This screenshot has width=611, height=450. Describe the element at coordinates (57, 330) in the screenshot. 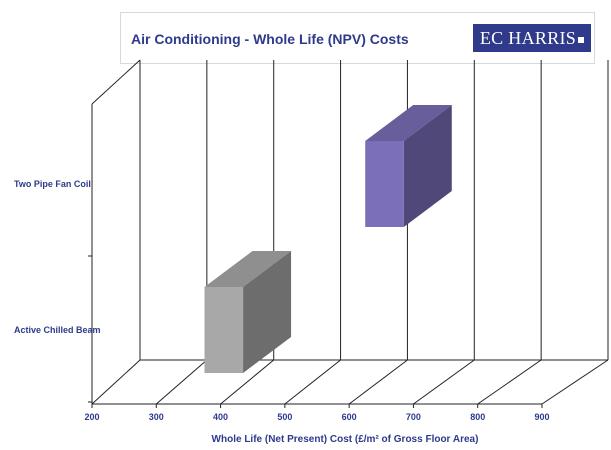

I see `category-label: Active Chilled Beam` at that location.